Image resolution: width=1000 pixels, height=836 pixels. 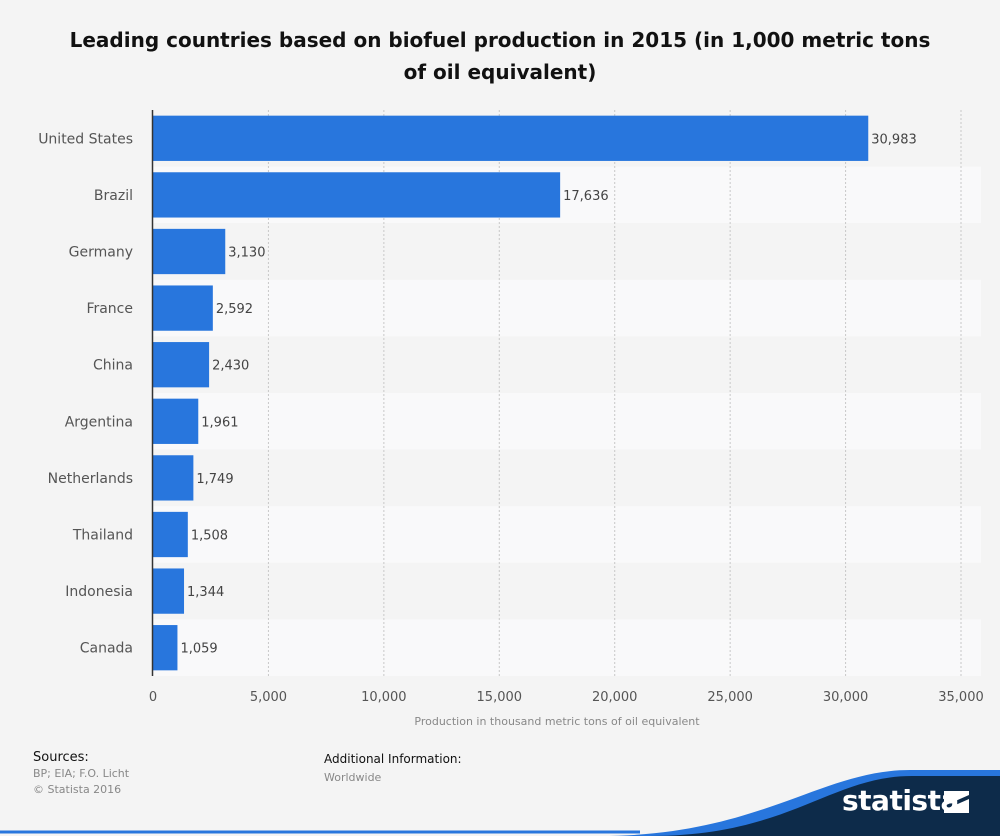 What do you see at coordinates (894, 139) in the screenshot?
I see `value-label: 30,983` at bounding box center [894, 139].